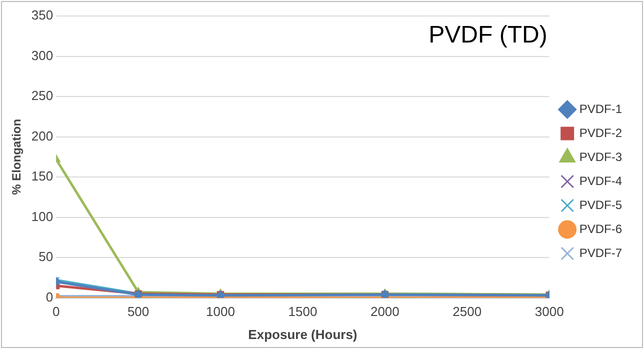  I want to click on legend-label: PVDF-4, so click(600, 181).